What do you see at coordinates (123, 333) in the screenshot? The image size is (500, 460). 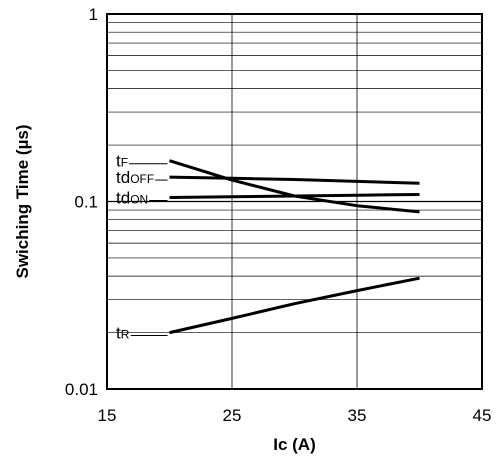 I see `series-label-tR: tR` at bounding box center [123, 333].